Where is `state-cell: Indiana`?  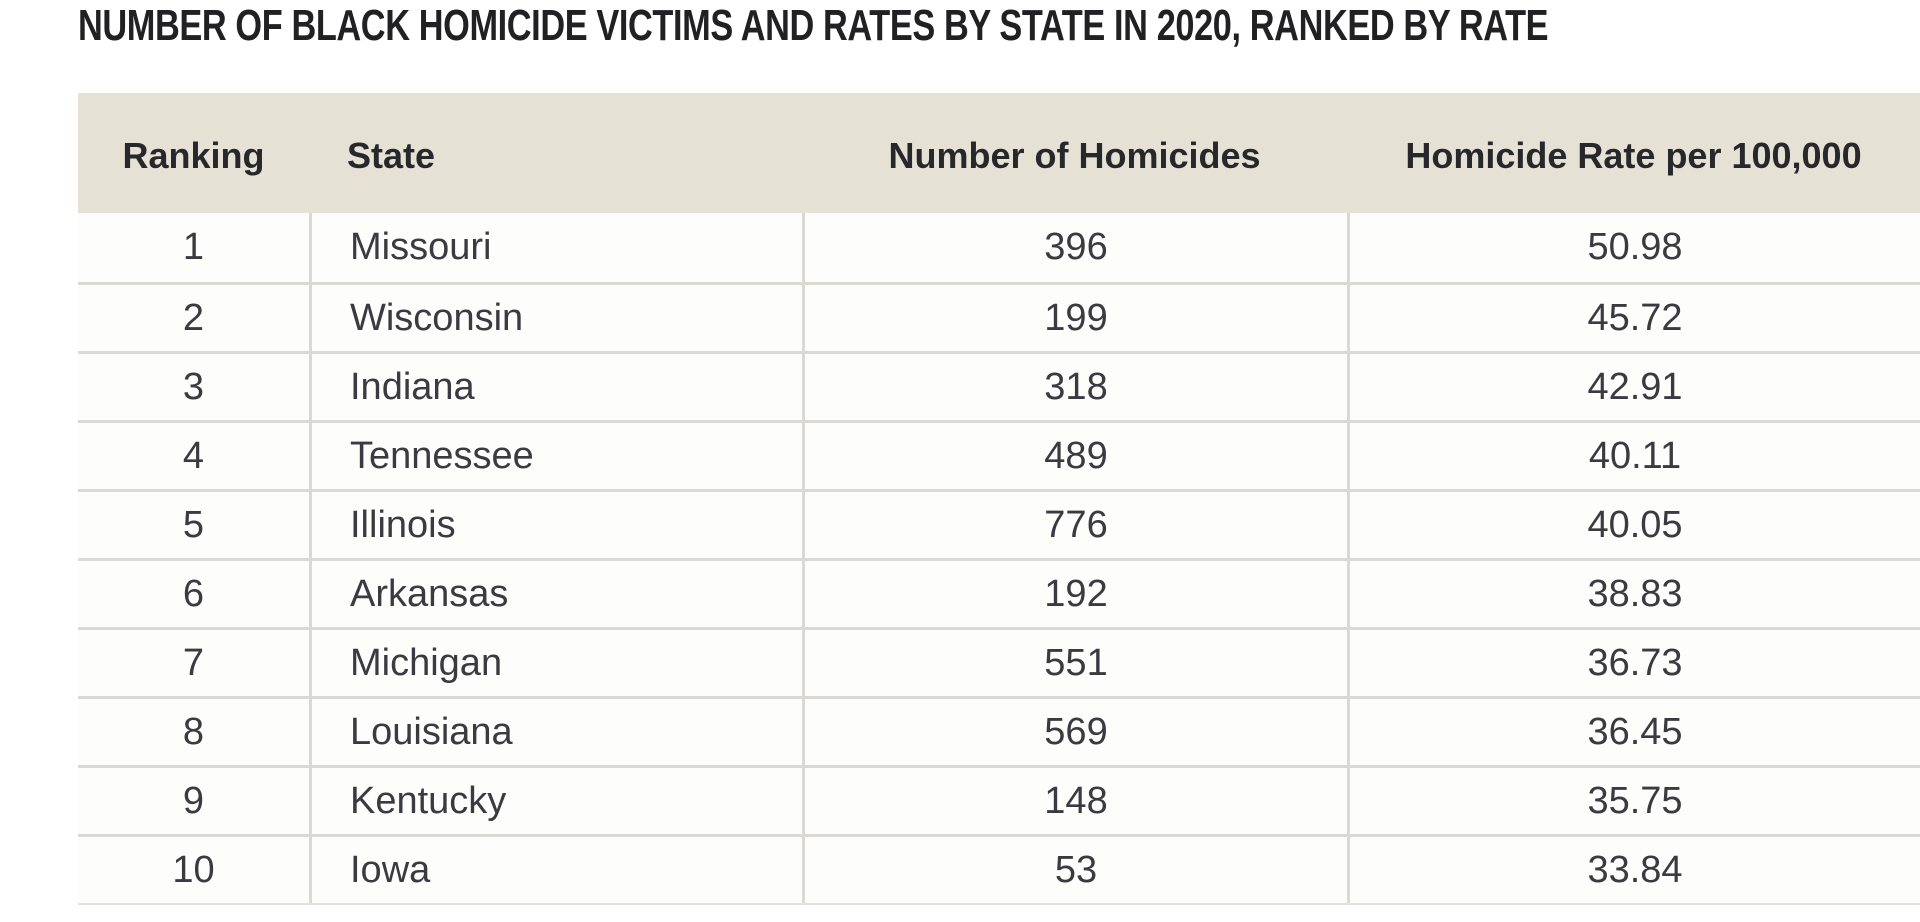
state-cell: Indiana is located at coordinates (555, 387).